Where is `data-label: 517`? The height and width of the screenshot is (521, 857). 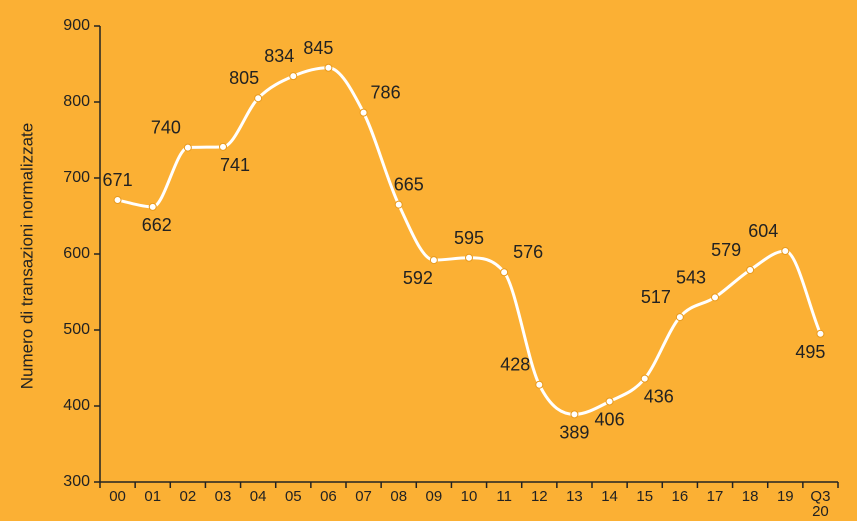
data-label: 517 is located at coordinates (656, 297).